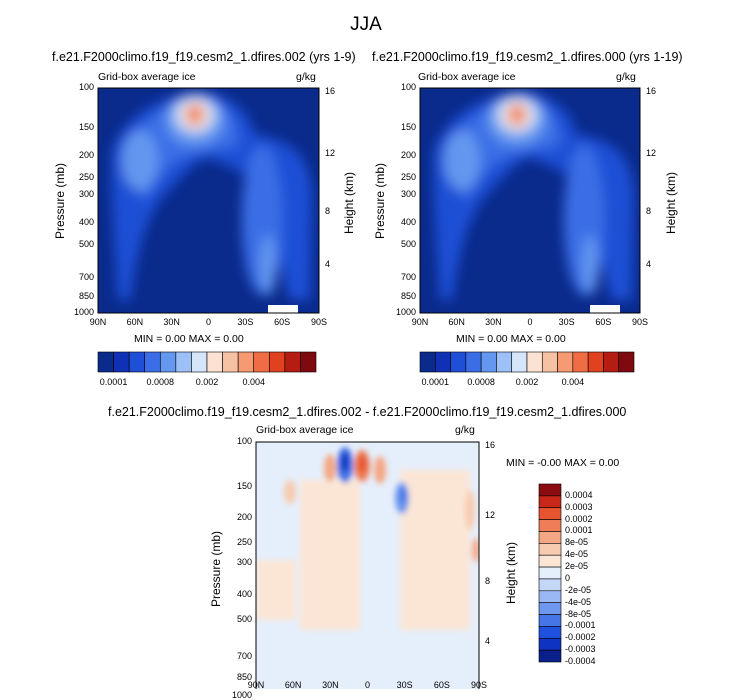 This screenshot has height=700, width=732. Describe the element at coordinates (578, 589) in the screenshot. I see `colorbar-label: -2e-05` at that location.